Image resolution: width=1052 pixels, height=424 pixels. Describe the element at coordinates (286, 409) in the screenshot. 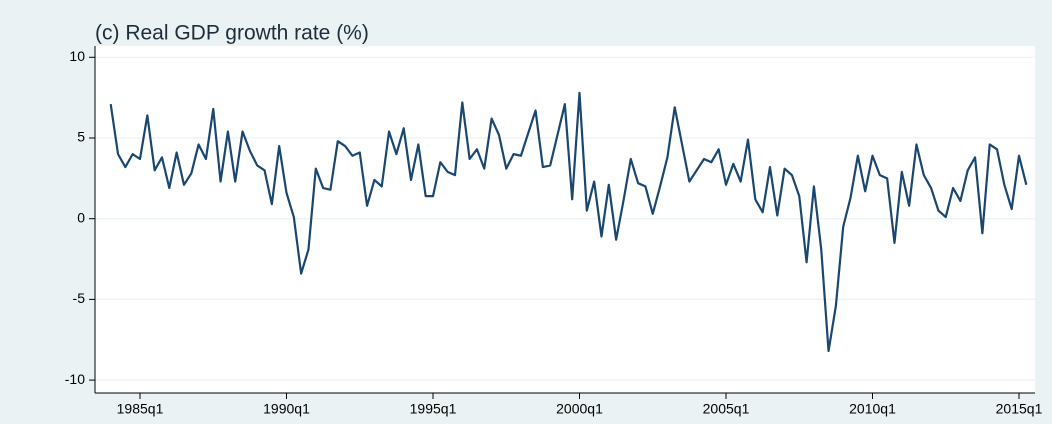

I see `x-tick-label: 1990q1` at that location.